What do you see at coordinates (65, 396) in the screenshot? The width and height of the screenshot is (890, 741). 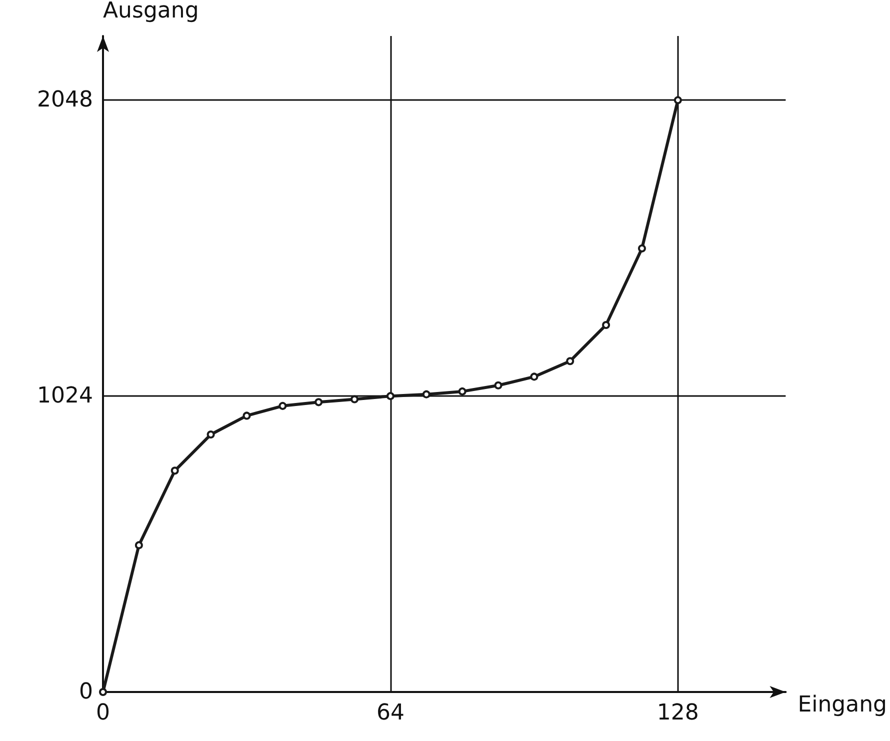 I see `y-tick-label: 1024` at bounding box center [65, 396].